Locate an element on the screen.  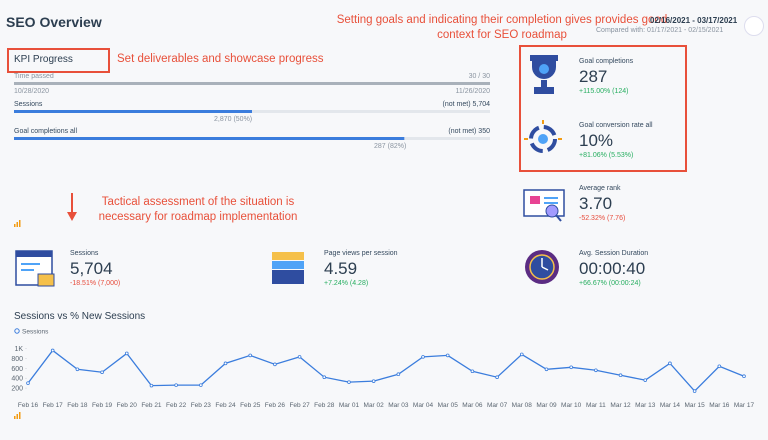
x-tick-label: Mar 05 is located at coordinates (448, 405).